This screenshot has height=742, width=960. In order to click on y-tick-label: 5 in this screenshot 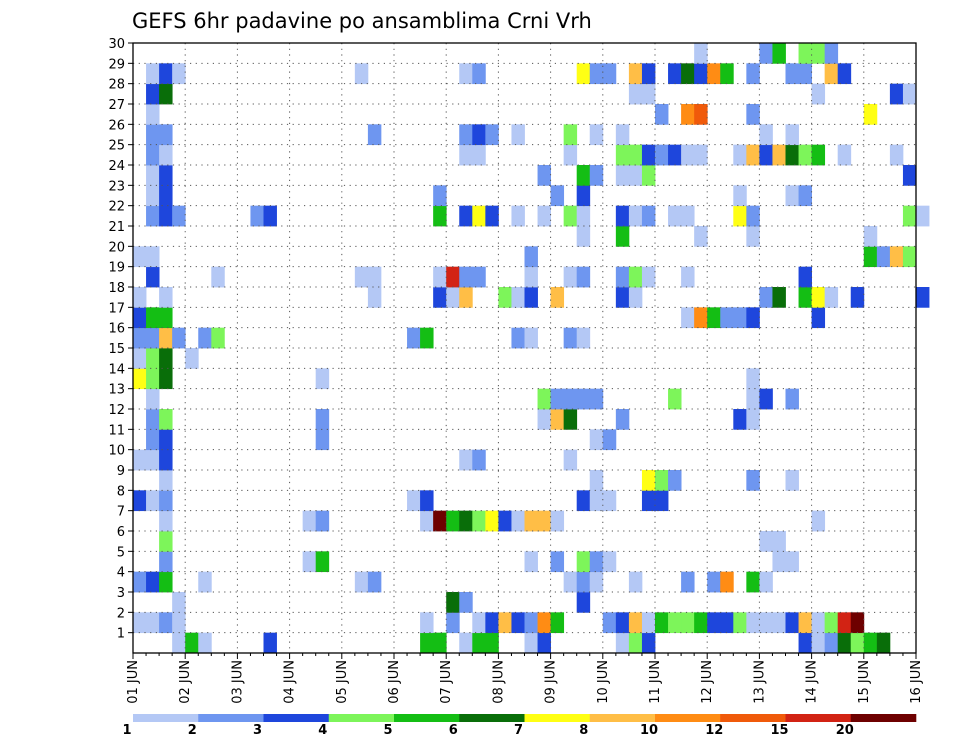, I will do `click(121, 552)`.